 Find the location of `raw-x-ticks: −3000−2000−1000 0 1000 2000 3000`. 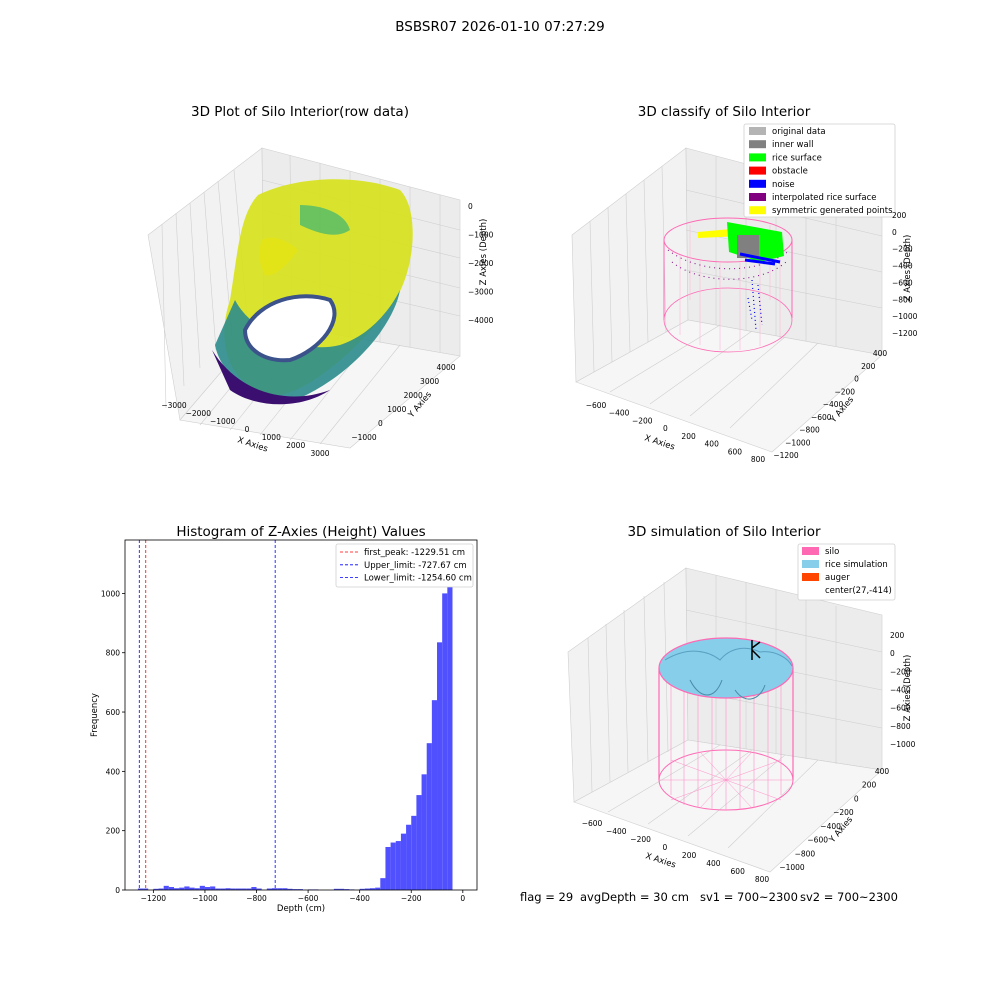

raw-x-ticks: −3000−2000−1000 0 1000 2000 3000 is located at coordinates (245, 429).